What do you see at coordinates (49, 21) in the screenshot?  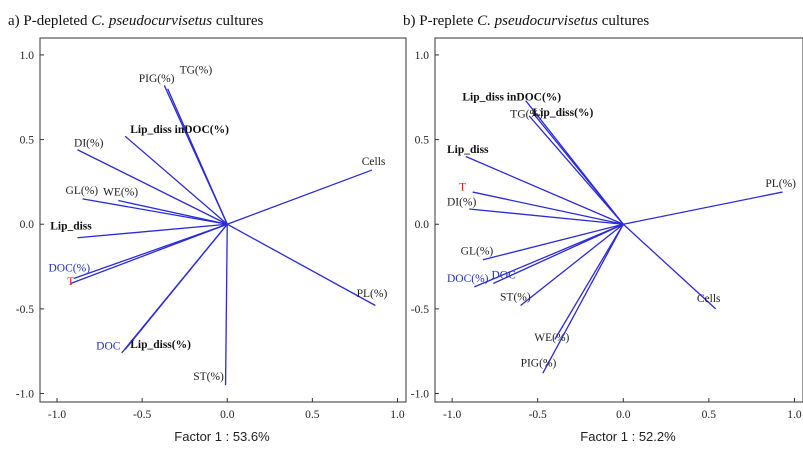 I see `chart-title-prefix: a) P-depleted` at bounding box center [49, 21].